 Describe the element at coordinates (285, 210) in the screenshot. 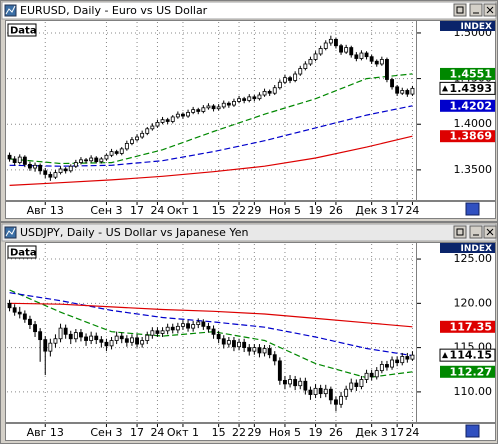

I see `x-tick-label: Ноя 5` at that location.